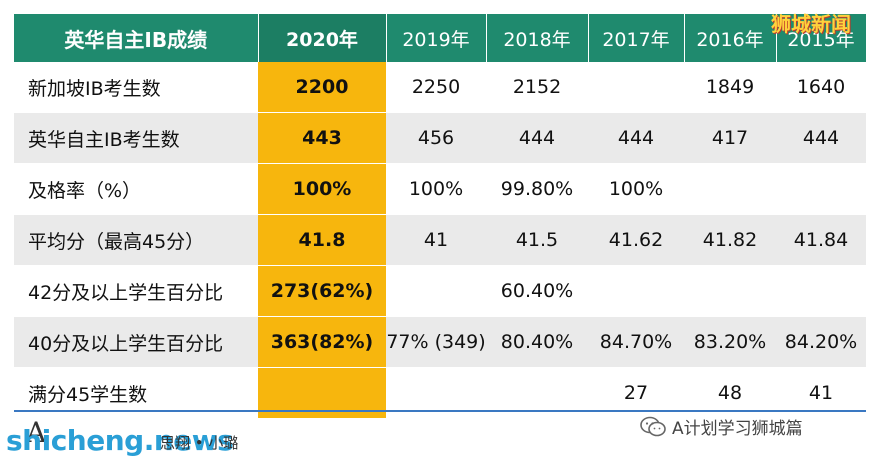 The width and height of the screenshot is (881, 465). I want to click on divider-line, so click(440, 411).